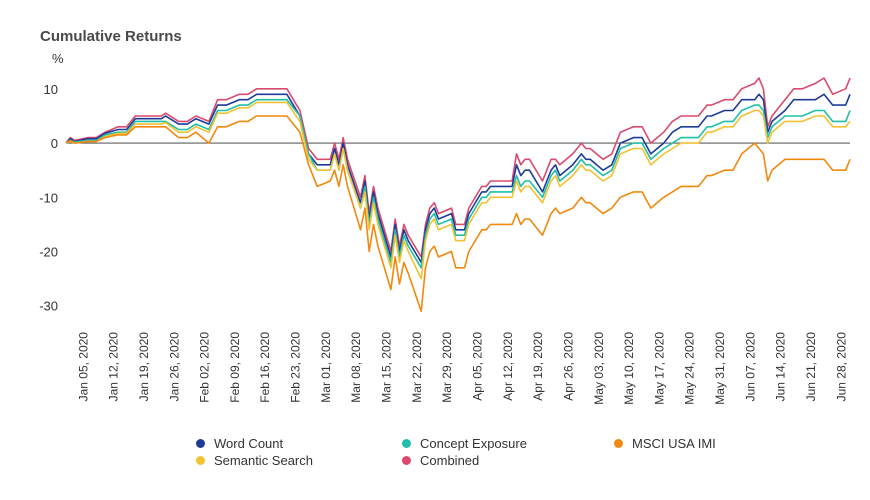 This screenshot has height=500, width=870. What do you see at coordinates (296, 367) in the screenshot?
I see `x-tick-label: Feb 23, 2020` at bounding box center [296, 367].